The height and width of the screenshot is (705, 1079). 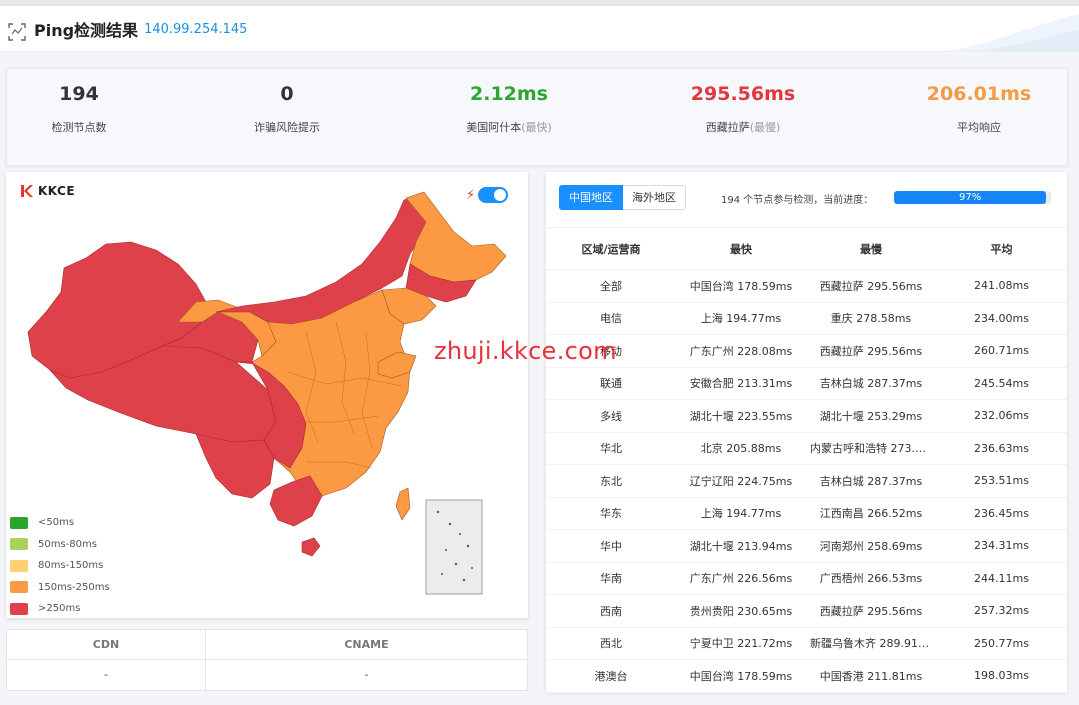 I want to click on region-tabs: 中国地区 海外地区, so click(x=622, y=197).